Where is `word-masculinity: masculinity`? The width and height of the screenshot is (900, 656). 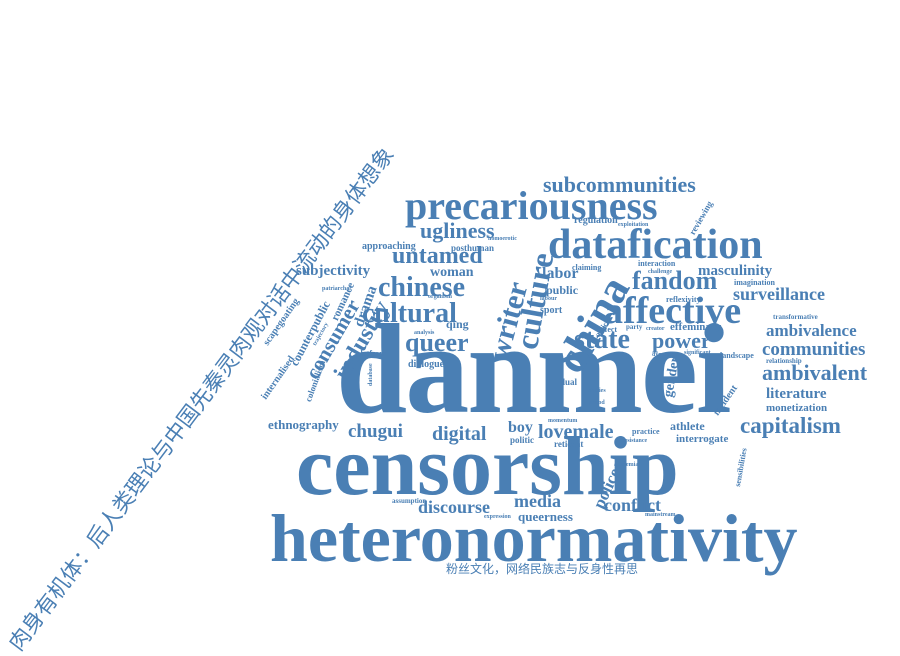
word-masculinity: masculinity is located at coordinates (735, 271).